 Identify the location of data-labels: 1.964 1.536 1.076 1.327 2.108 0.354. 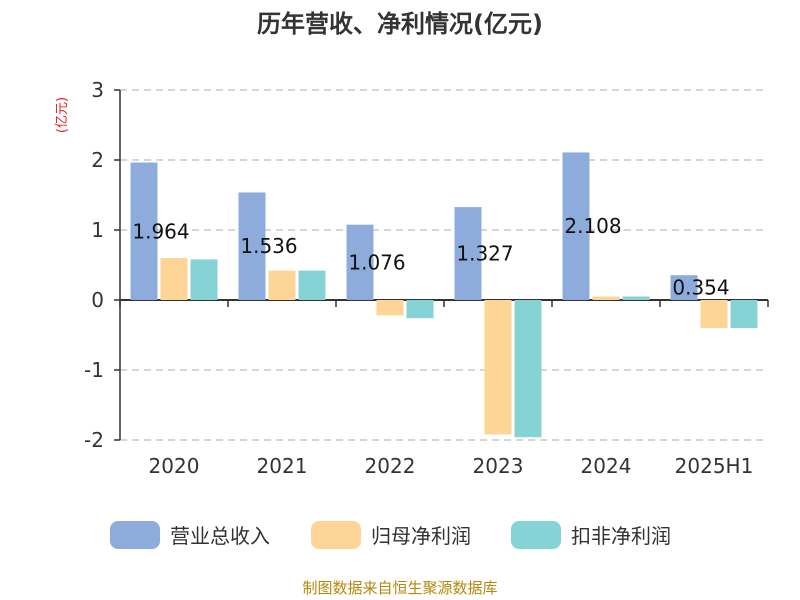
(430, 256).